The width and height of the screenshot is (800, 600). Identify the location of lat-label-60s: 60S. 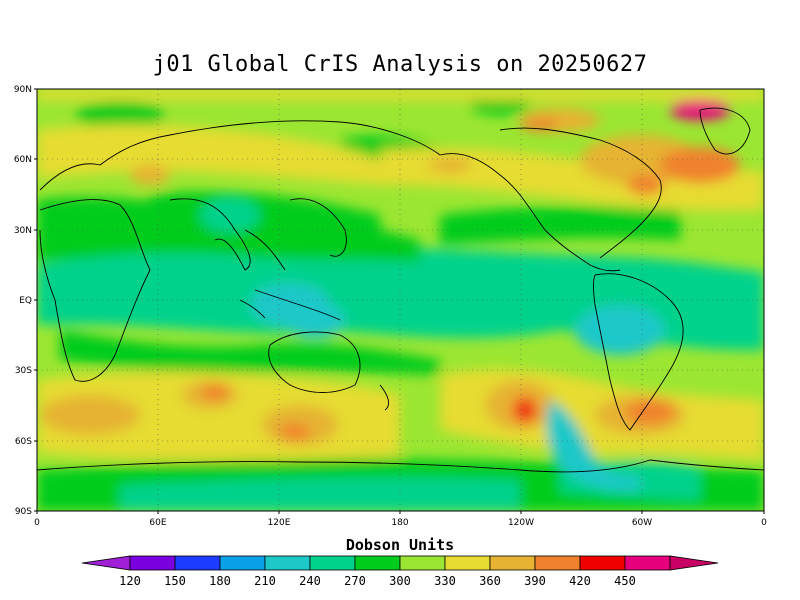
(23, 442).